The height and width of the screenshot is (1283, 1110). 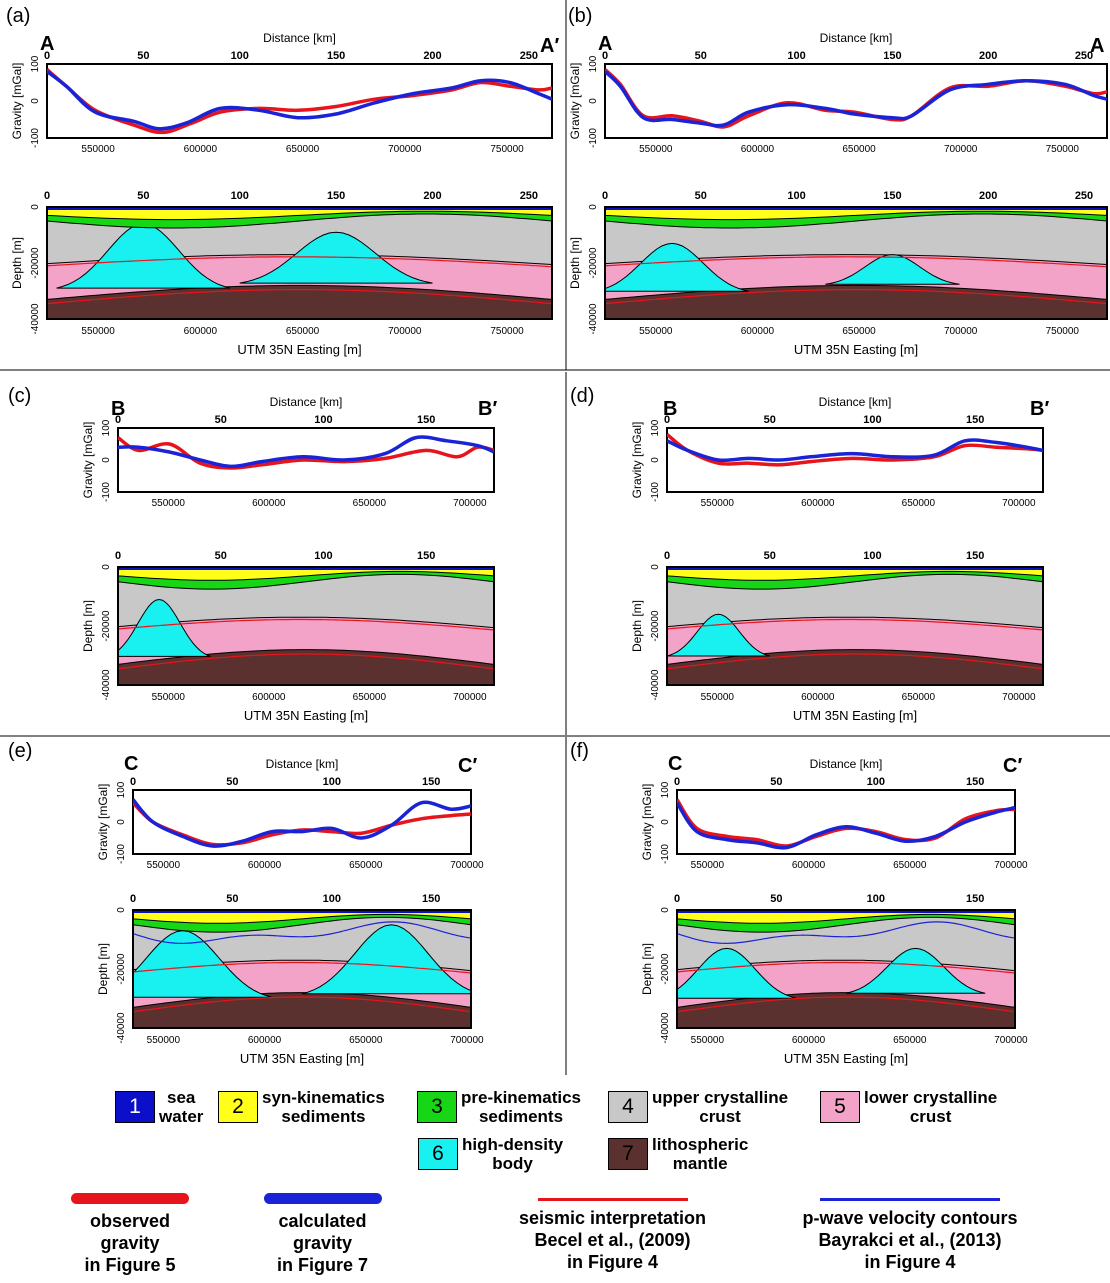 I want to click on panel-label: (e), so click(x=20, y=751).